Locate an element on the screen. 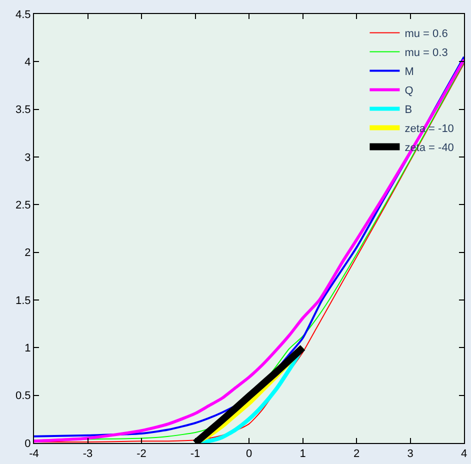 Image resolution: width=471 pixels, height=464 pixels. legend-label: mu = 0.6 is located at coordinates (426, 34).